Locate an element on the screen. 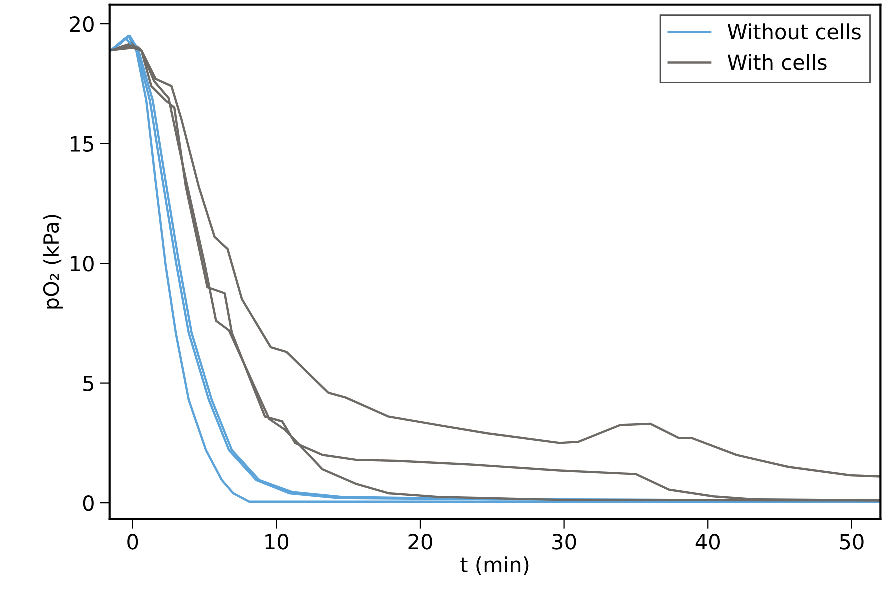  y-tick-label: 15 is located at coordinates (82, 144).